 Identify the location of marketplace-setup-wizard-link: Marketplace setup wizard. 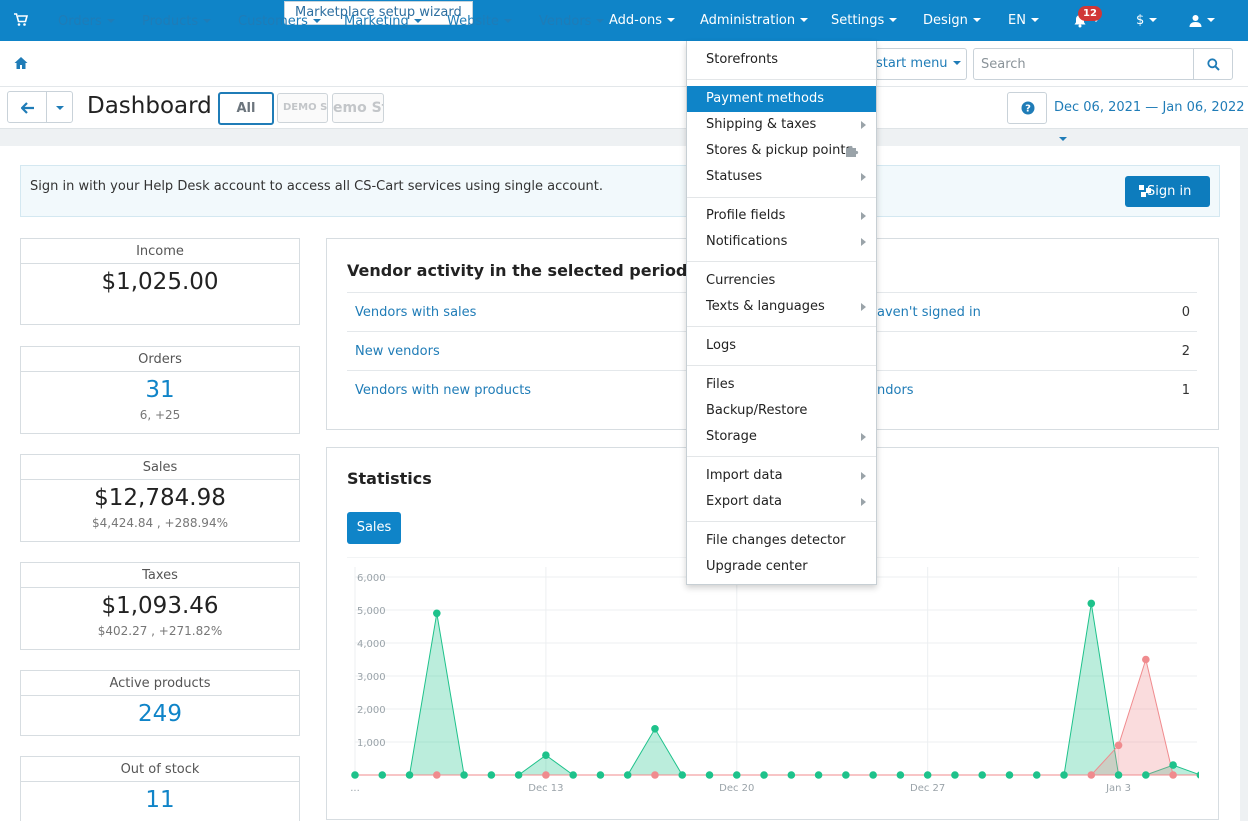
(378, 13).